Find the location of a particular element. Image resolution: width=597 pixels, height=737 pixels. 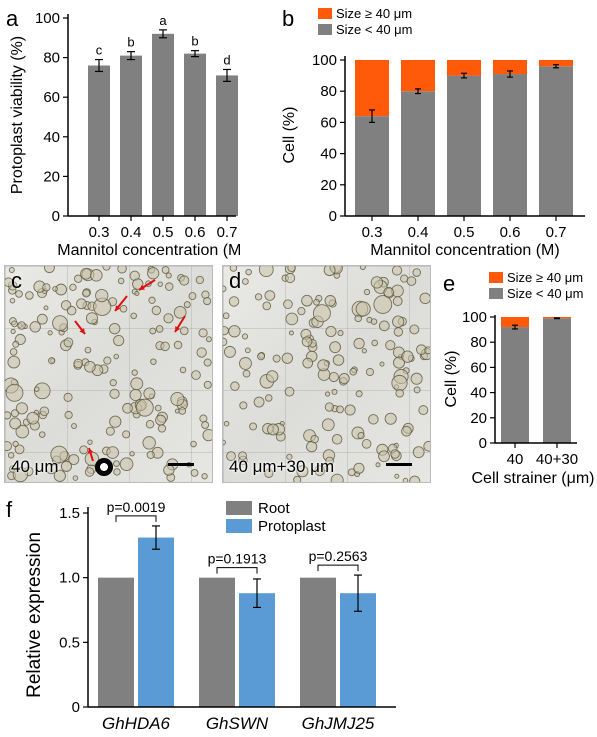

legend-swatch-small is located at coordinates (325, 29).